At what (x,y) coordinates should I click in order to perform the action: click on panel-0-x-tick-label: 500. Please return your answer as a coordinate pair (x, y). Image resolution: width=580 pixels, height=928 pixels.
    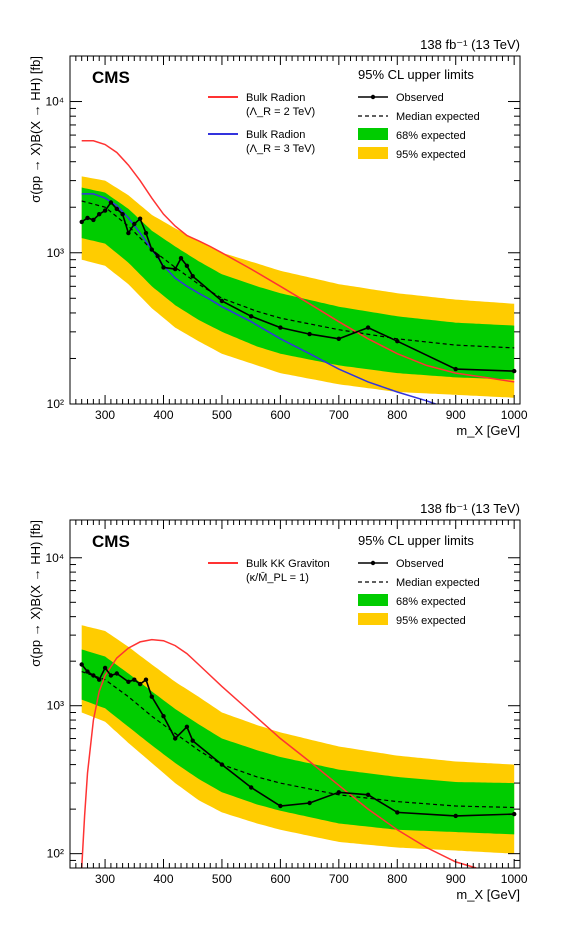
    Looking at the image, I should click on (222, 415).